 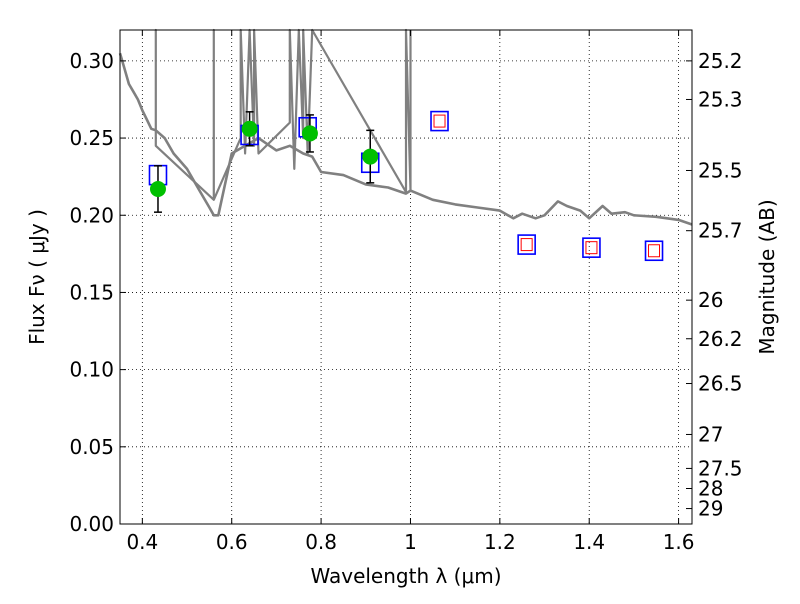 What do you see at coordinates (283, 114) in the screenshot?
I see `model-emission-spike` at bounding box center [283, 114].